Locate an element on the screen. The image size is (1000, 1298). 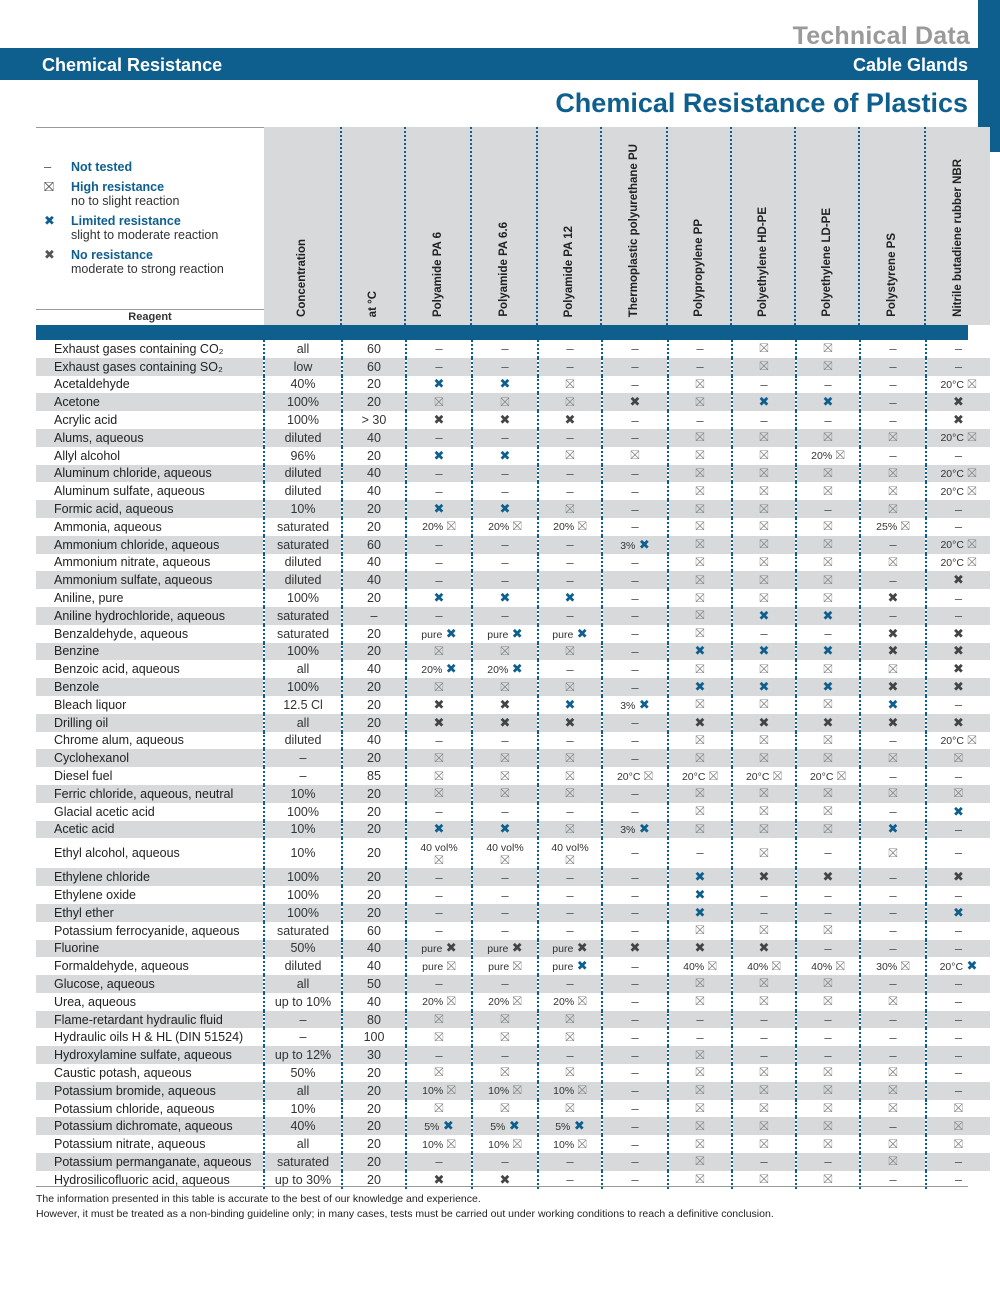
concentration: up to 30% is located at coordinates (303, 1179).